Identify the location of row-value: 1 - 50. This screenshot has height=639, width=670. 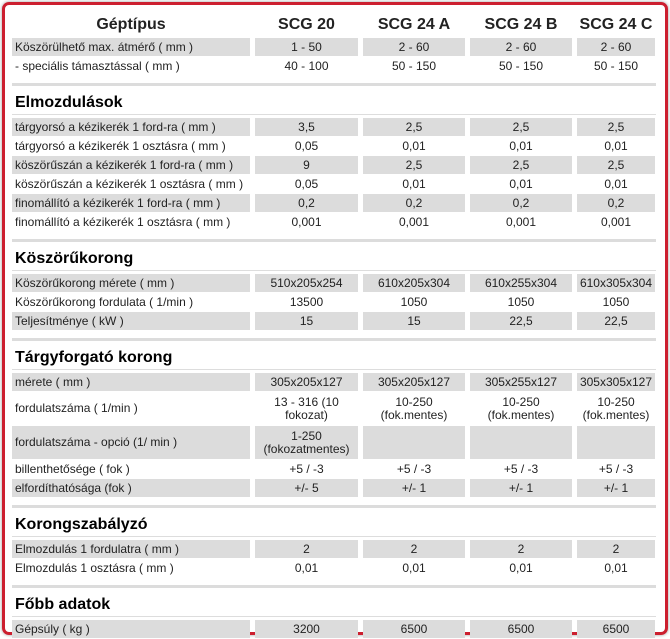
(306, 47).